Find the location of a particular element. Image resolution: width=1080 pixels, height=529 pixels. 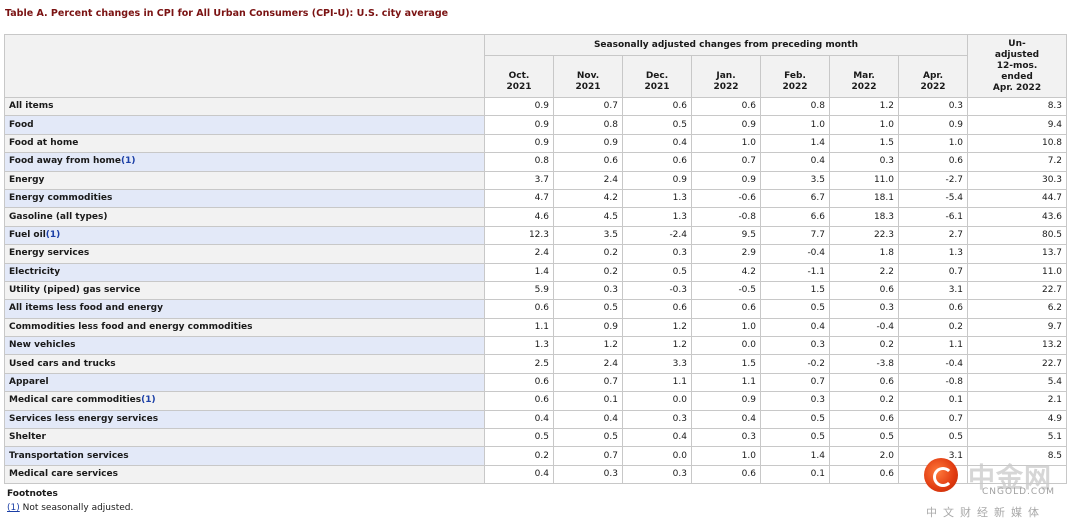

value-cell: 1.4 is located at coordinates (795, 456).